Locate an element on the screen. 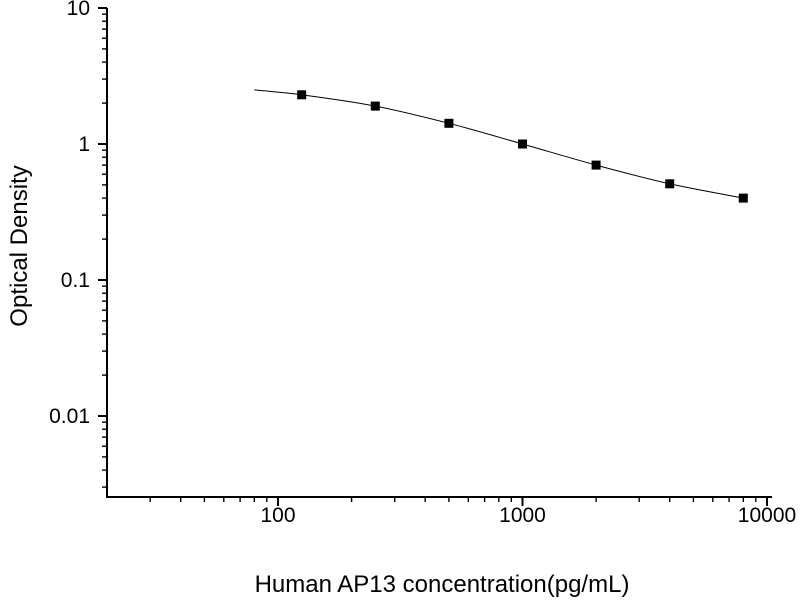 The height and width of the screenshot is (600, 800). y-tick-label: 0.1 is located at coordinates (75, 280).